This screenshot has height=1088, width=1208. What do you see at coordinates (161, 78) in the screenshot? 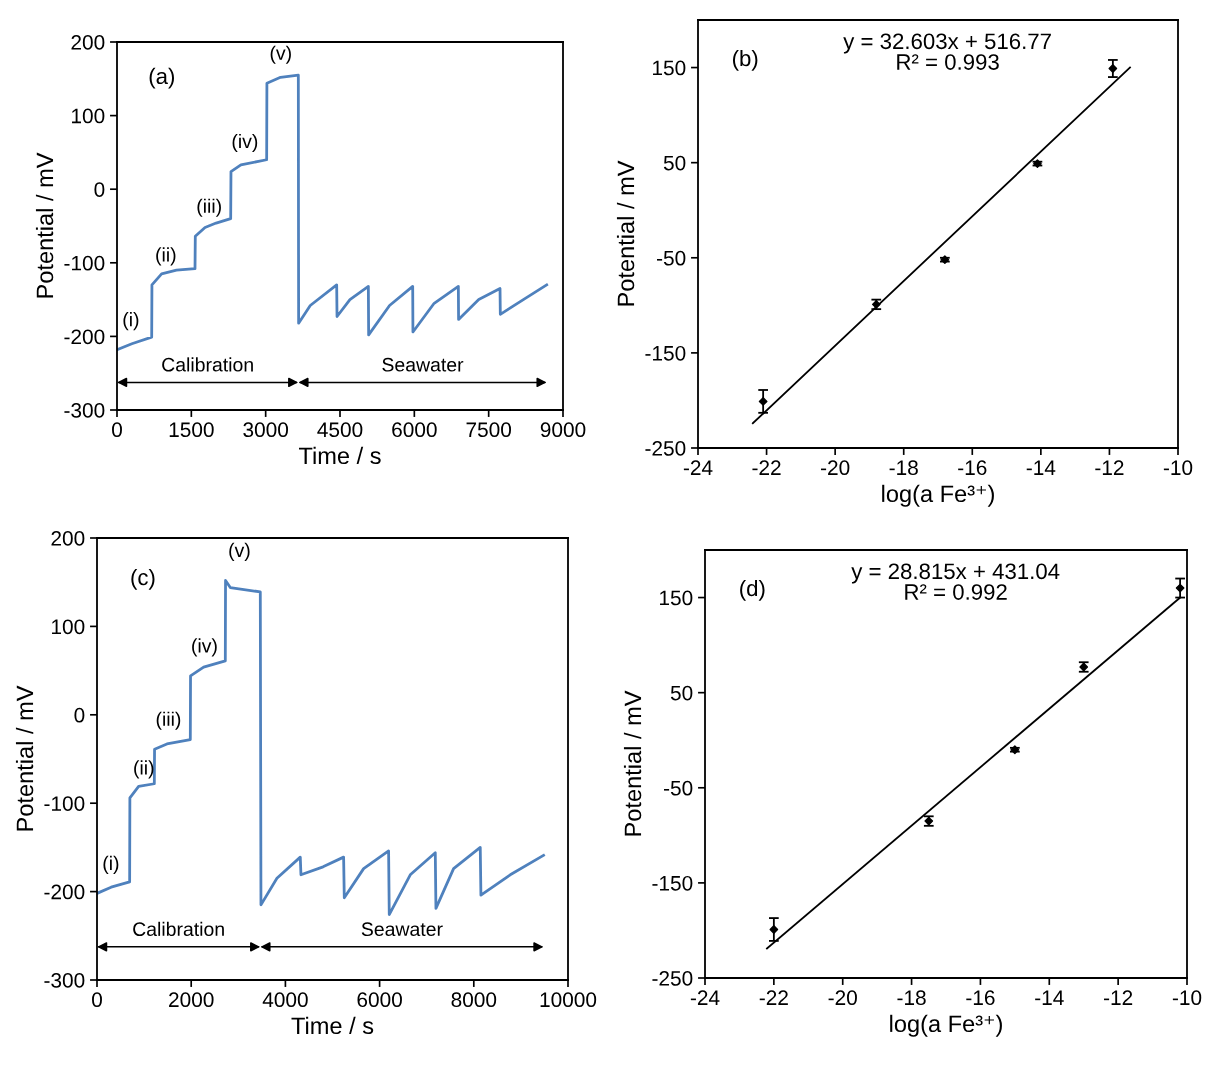
I see `annotation: (a)` at bounding box center [161, 78].